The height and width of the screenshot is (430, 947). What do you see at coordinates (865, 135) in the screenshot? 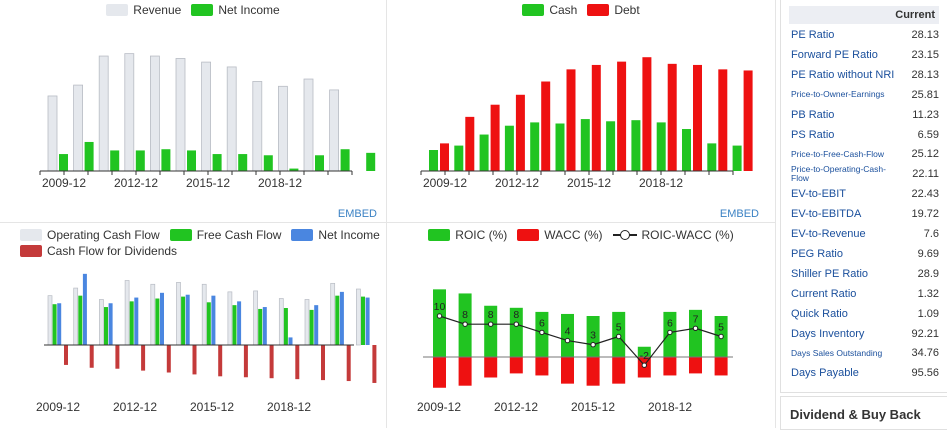
I see `valuation-row: PS Ratio 6.59` at bounding box center [865, 135].